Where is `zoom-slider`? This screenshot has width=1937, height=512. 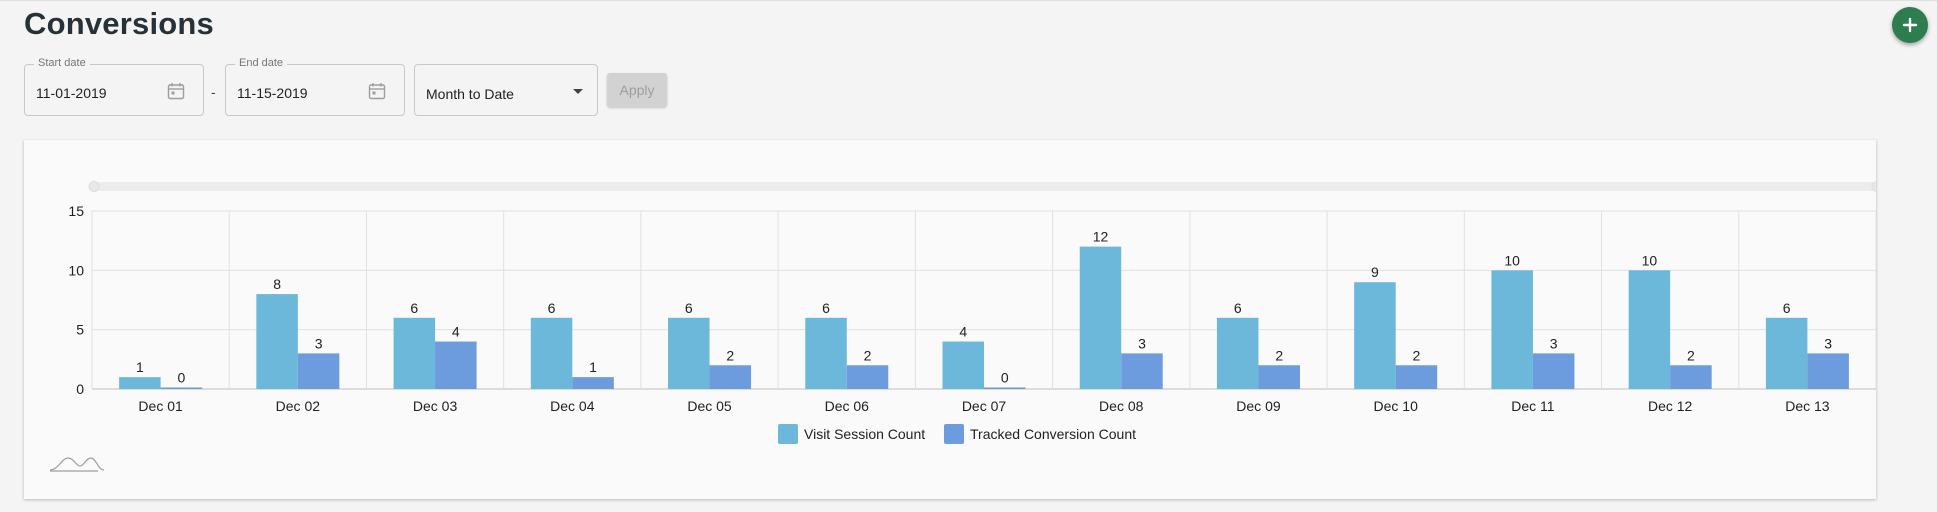
zoom-slider is located at coordinates (982, 186).